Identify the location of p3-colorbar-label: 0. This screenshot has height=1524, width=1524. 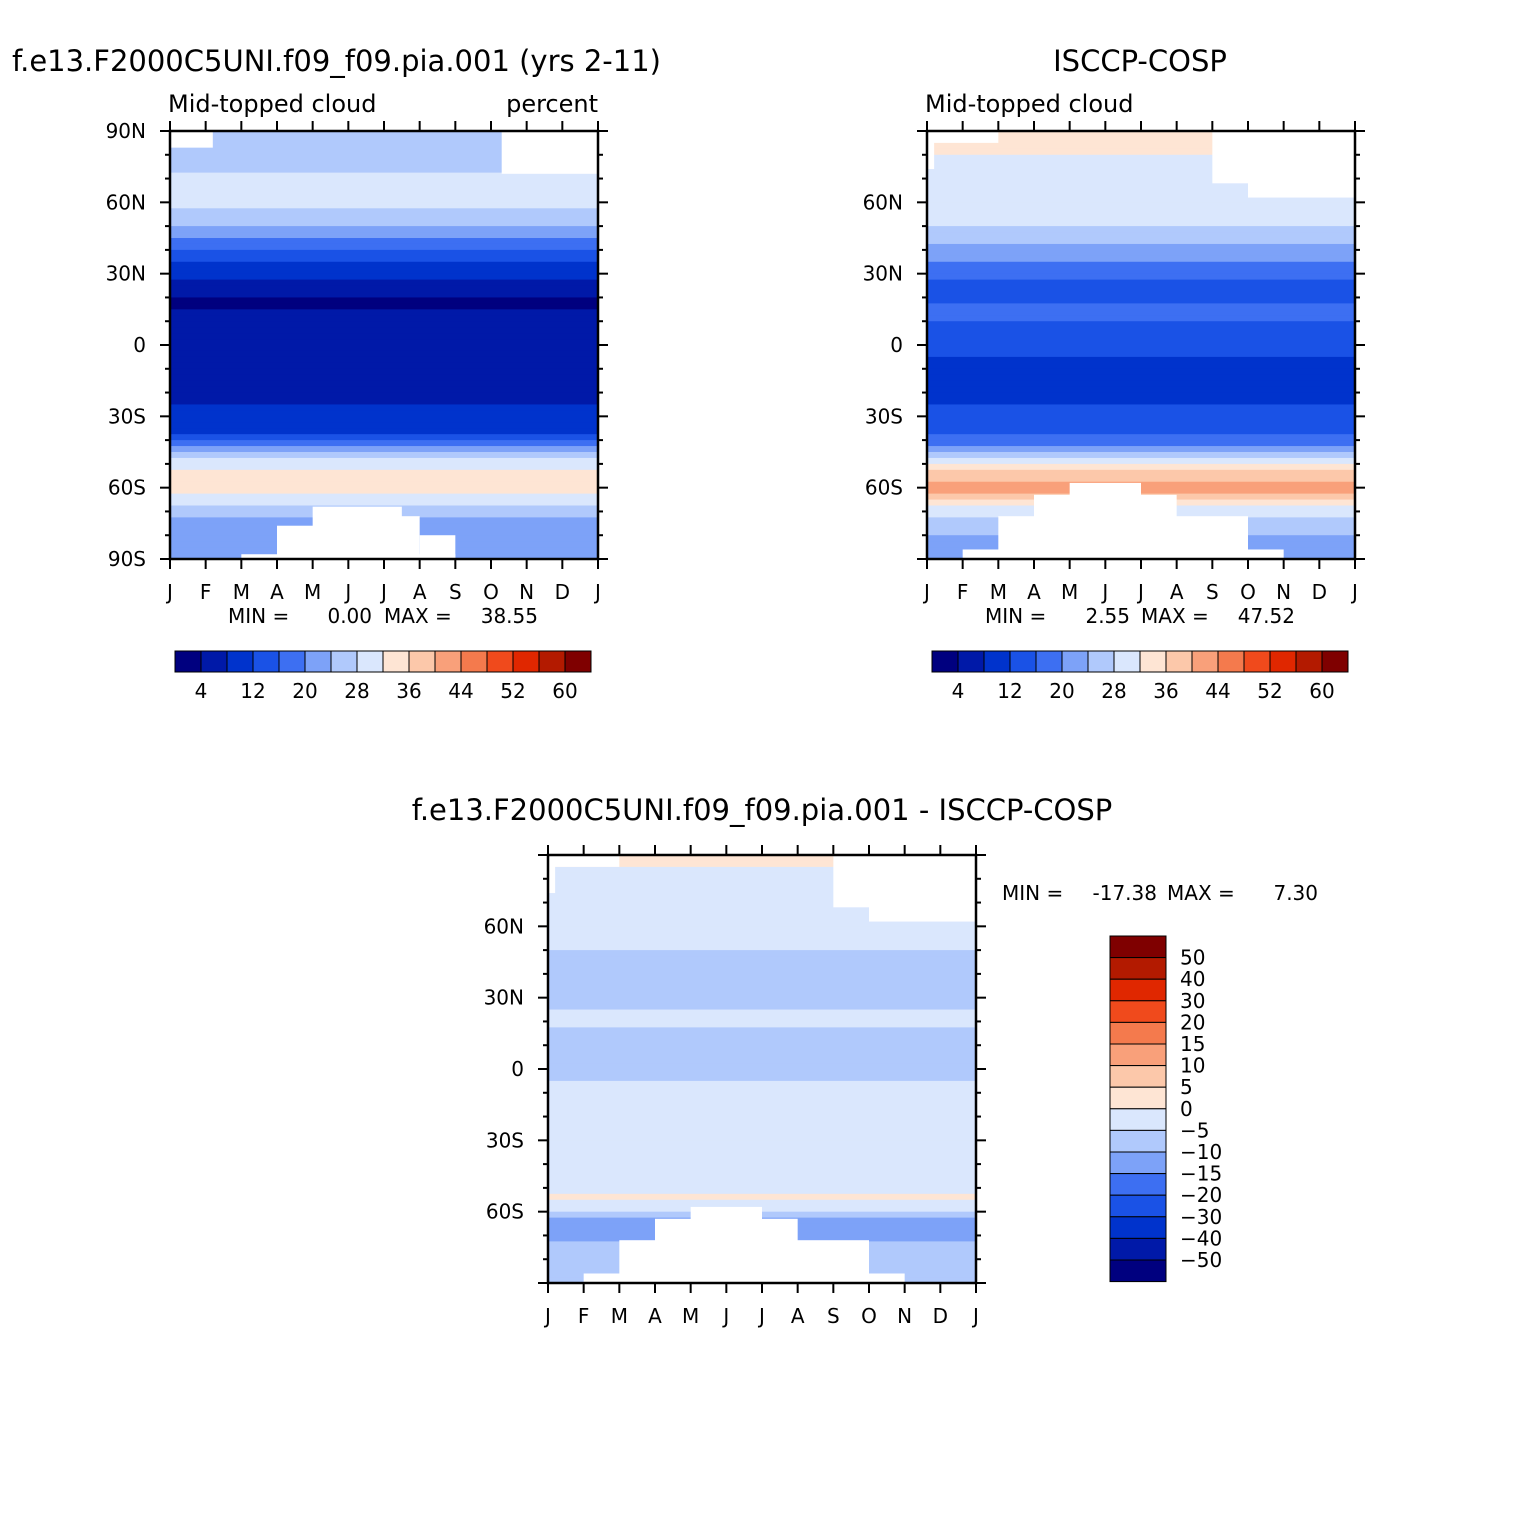
(1186, 1109).